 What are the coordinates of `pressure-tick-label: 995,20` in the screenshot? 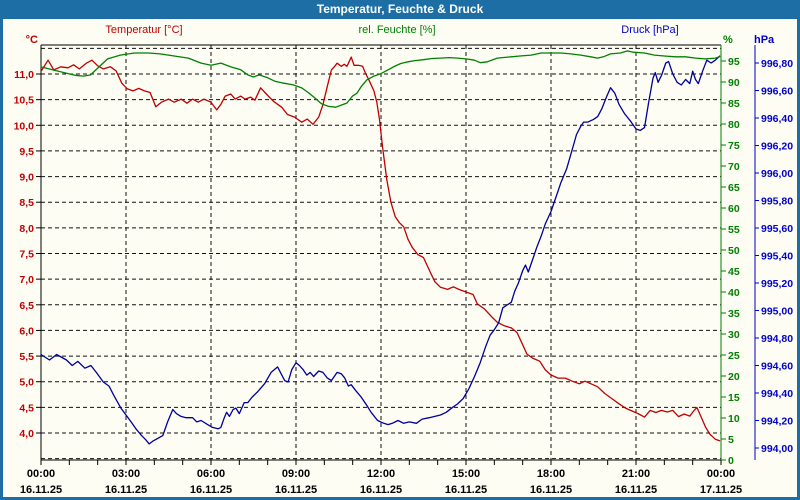 It's located at (777, 284).